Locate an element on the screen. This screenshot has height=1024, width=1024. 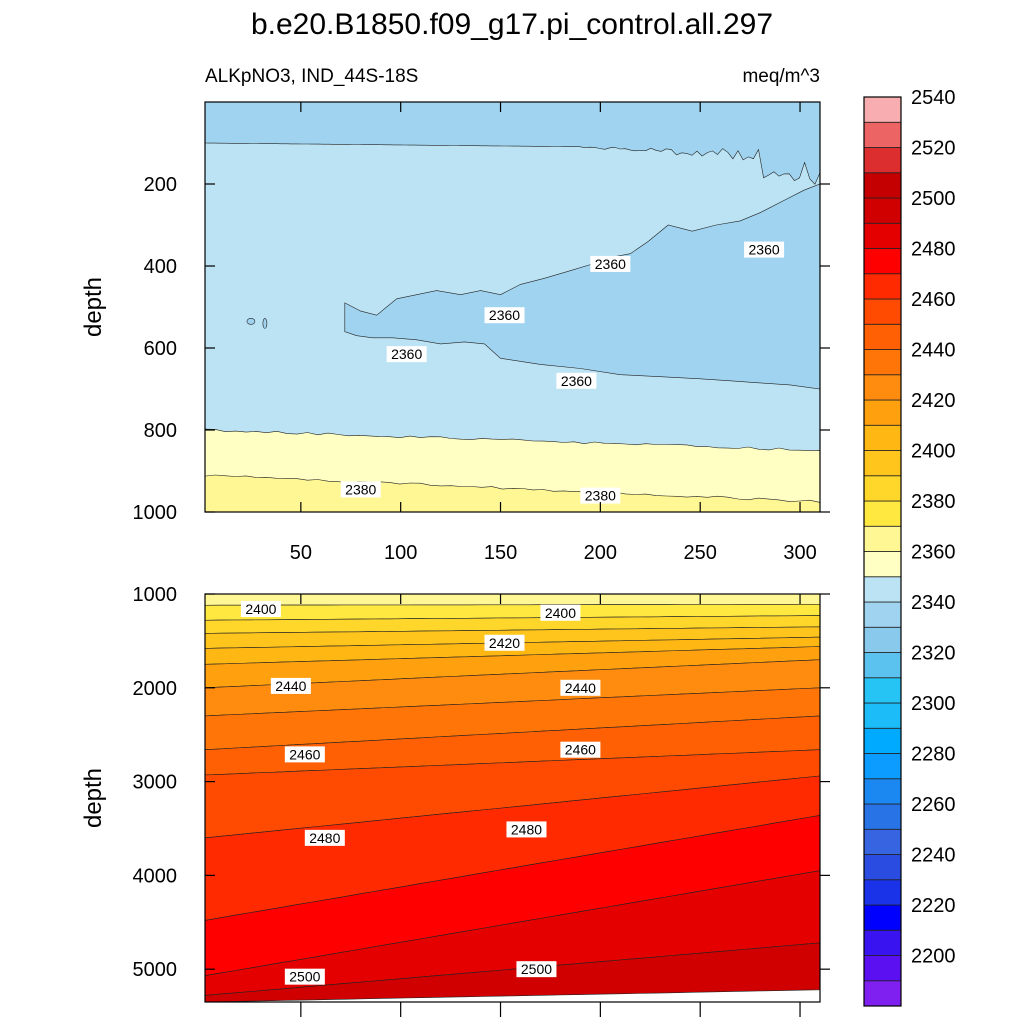
y-tick-label: 4000 is located at coordinates (155, 876).